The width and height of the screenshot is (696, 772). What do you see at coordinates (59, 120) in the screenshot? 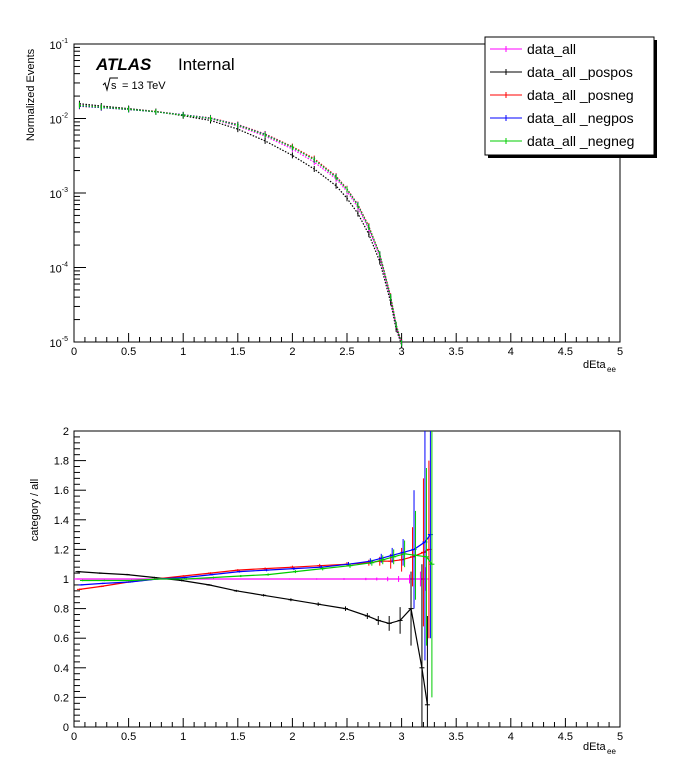
I see `top-y-tick-label: 10⁻²` at bounding box center [59, 120].